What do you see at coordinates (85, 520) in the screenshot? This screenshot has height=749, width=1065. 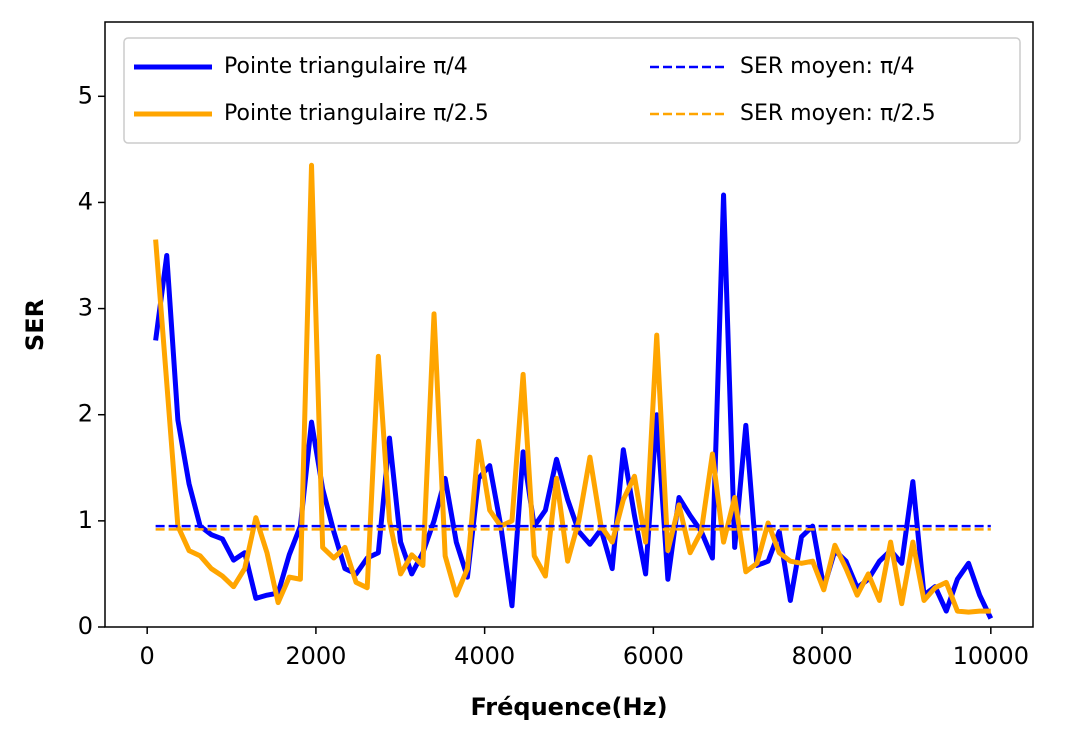 I see `y-tick-label: 1` at bounding box center [85, 520].